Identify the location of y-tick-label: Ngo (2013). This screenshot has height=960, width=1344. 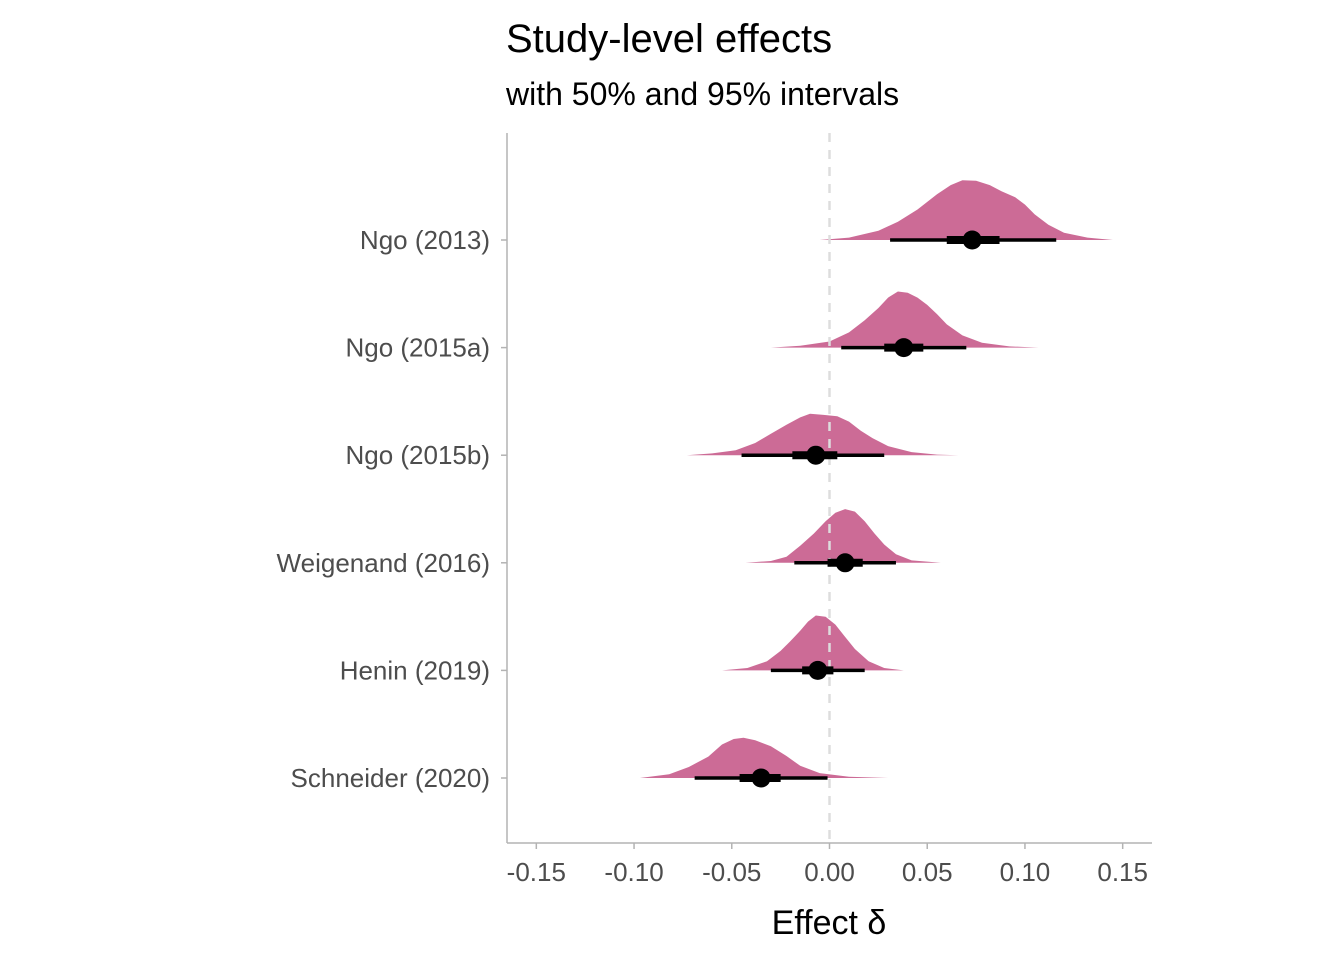
(425, 240).